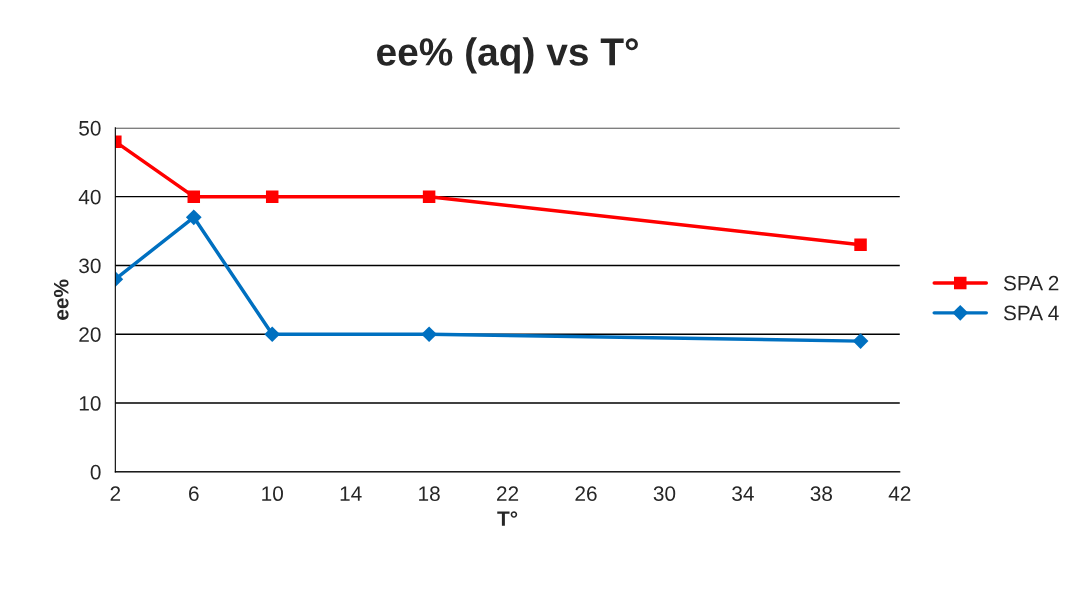  Describe the element at coordinates (194, 494) in the screenshot. I see `x-tick-label: 6` at that location.